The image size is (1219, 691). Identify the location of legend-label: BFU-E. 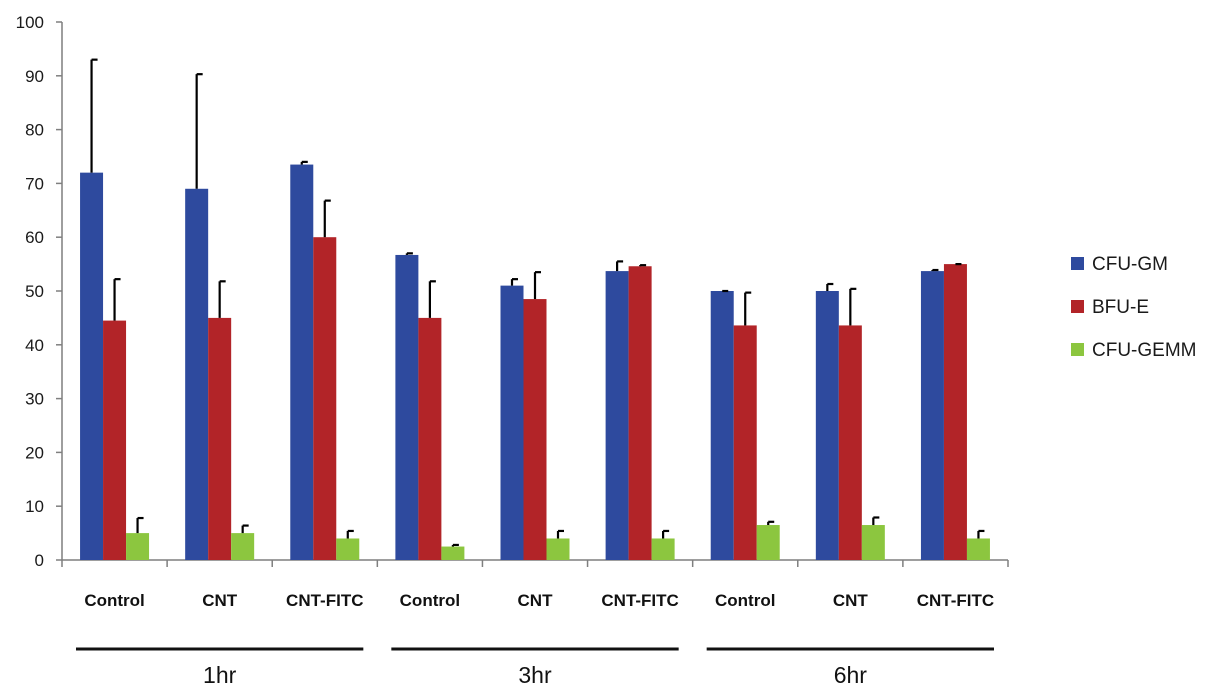
(1120, 307).